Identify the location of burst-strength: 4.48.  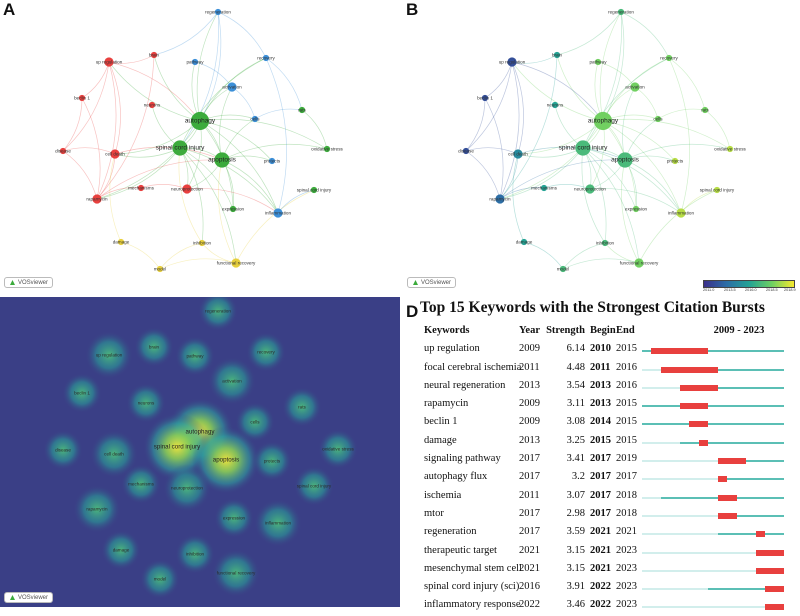
(575, 367).